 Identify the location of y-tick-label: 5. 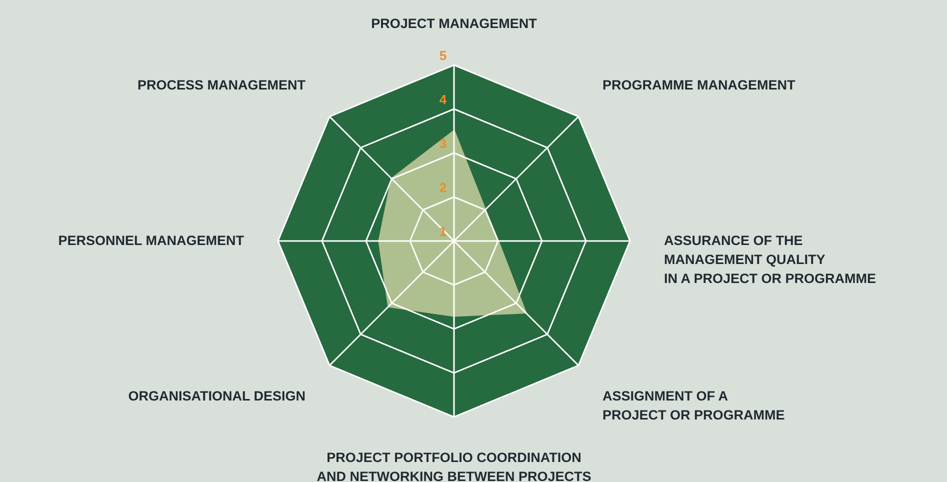
(443, 55).